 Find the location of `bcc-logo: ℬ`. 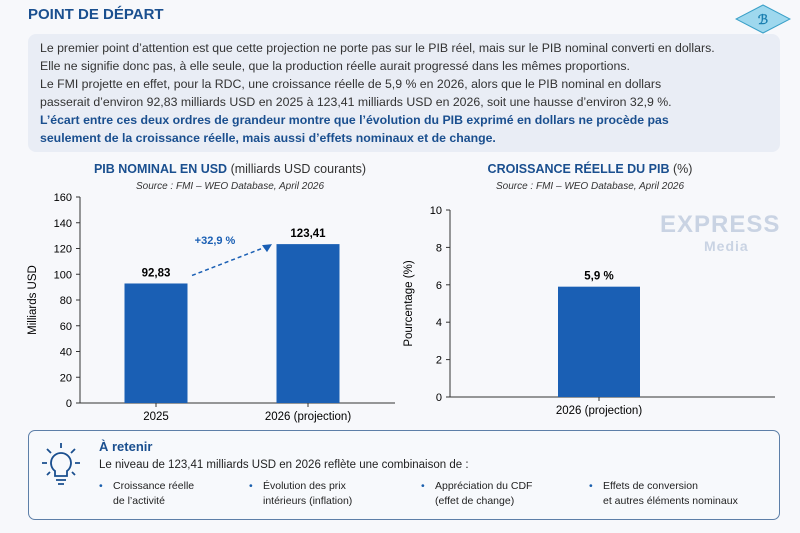

bcc-logo: ℬ is located at coordinates (763, 19).